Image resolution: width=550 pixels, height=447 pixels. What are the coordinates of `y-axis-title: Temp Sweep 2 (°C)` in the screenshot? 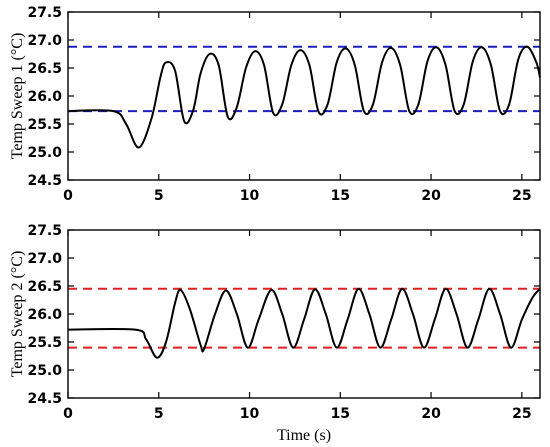 It's located at (17, 314).